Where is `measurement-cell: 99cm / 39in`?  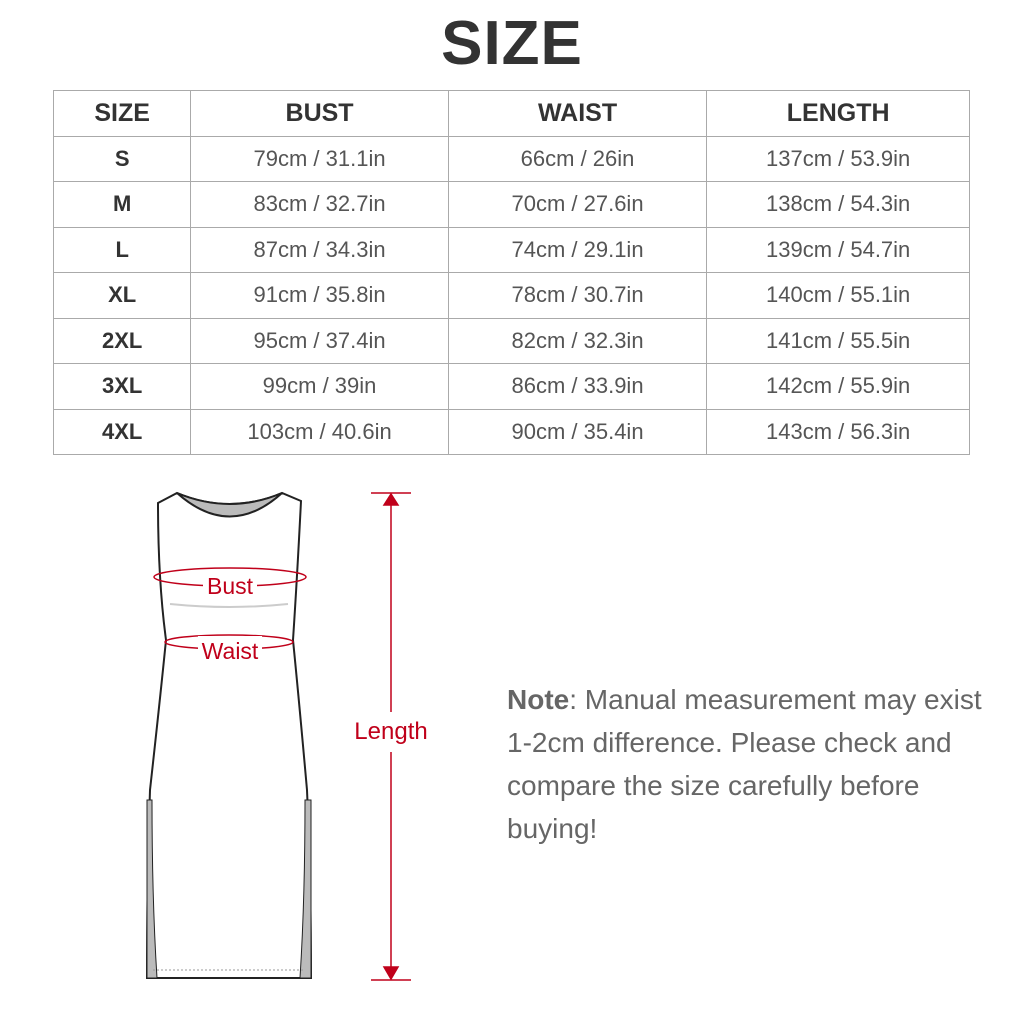
measurement-cell: 99cm / 39in is located at coordinates (319, 386).